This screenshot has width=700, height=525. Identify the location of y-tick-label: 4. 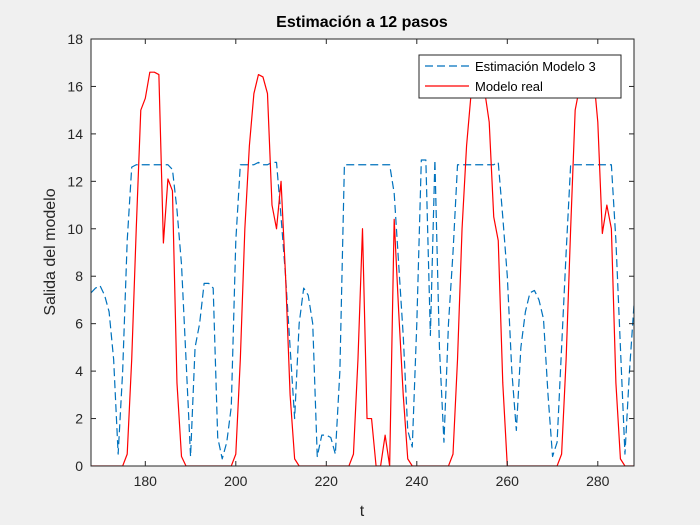
(79, 371).